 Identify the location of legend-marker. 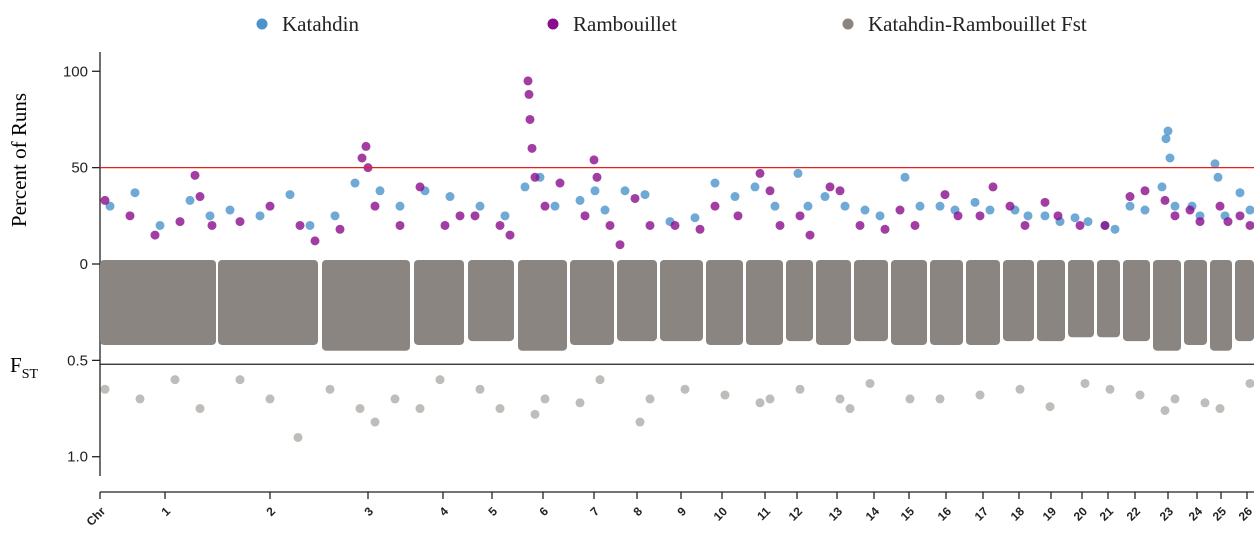
(848, 24).